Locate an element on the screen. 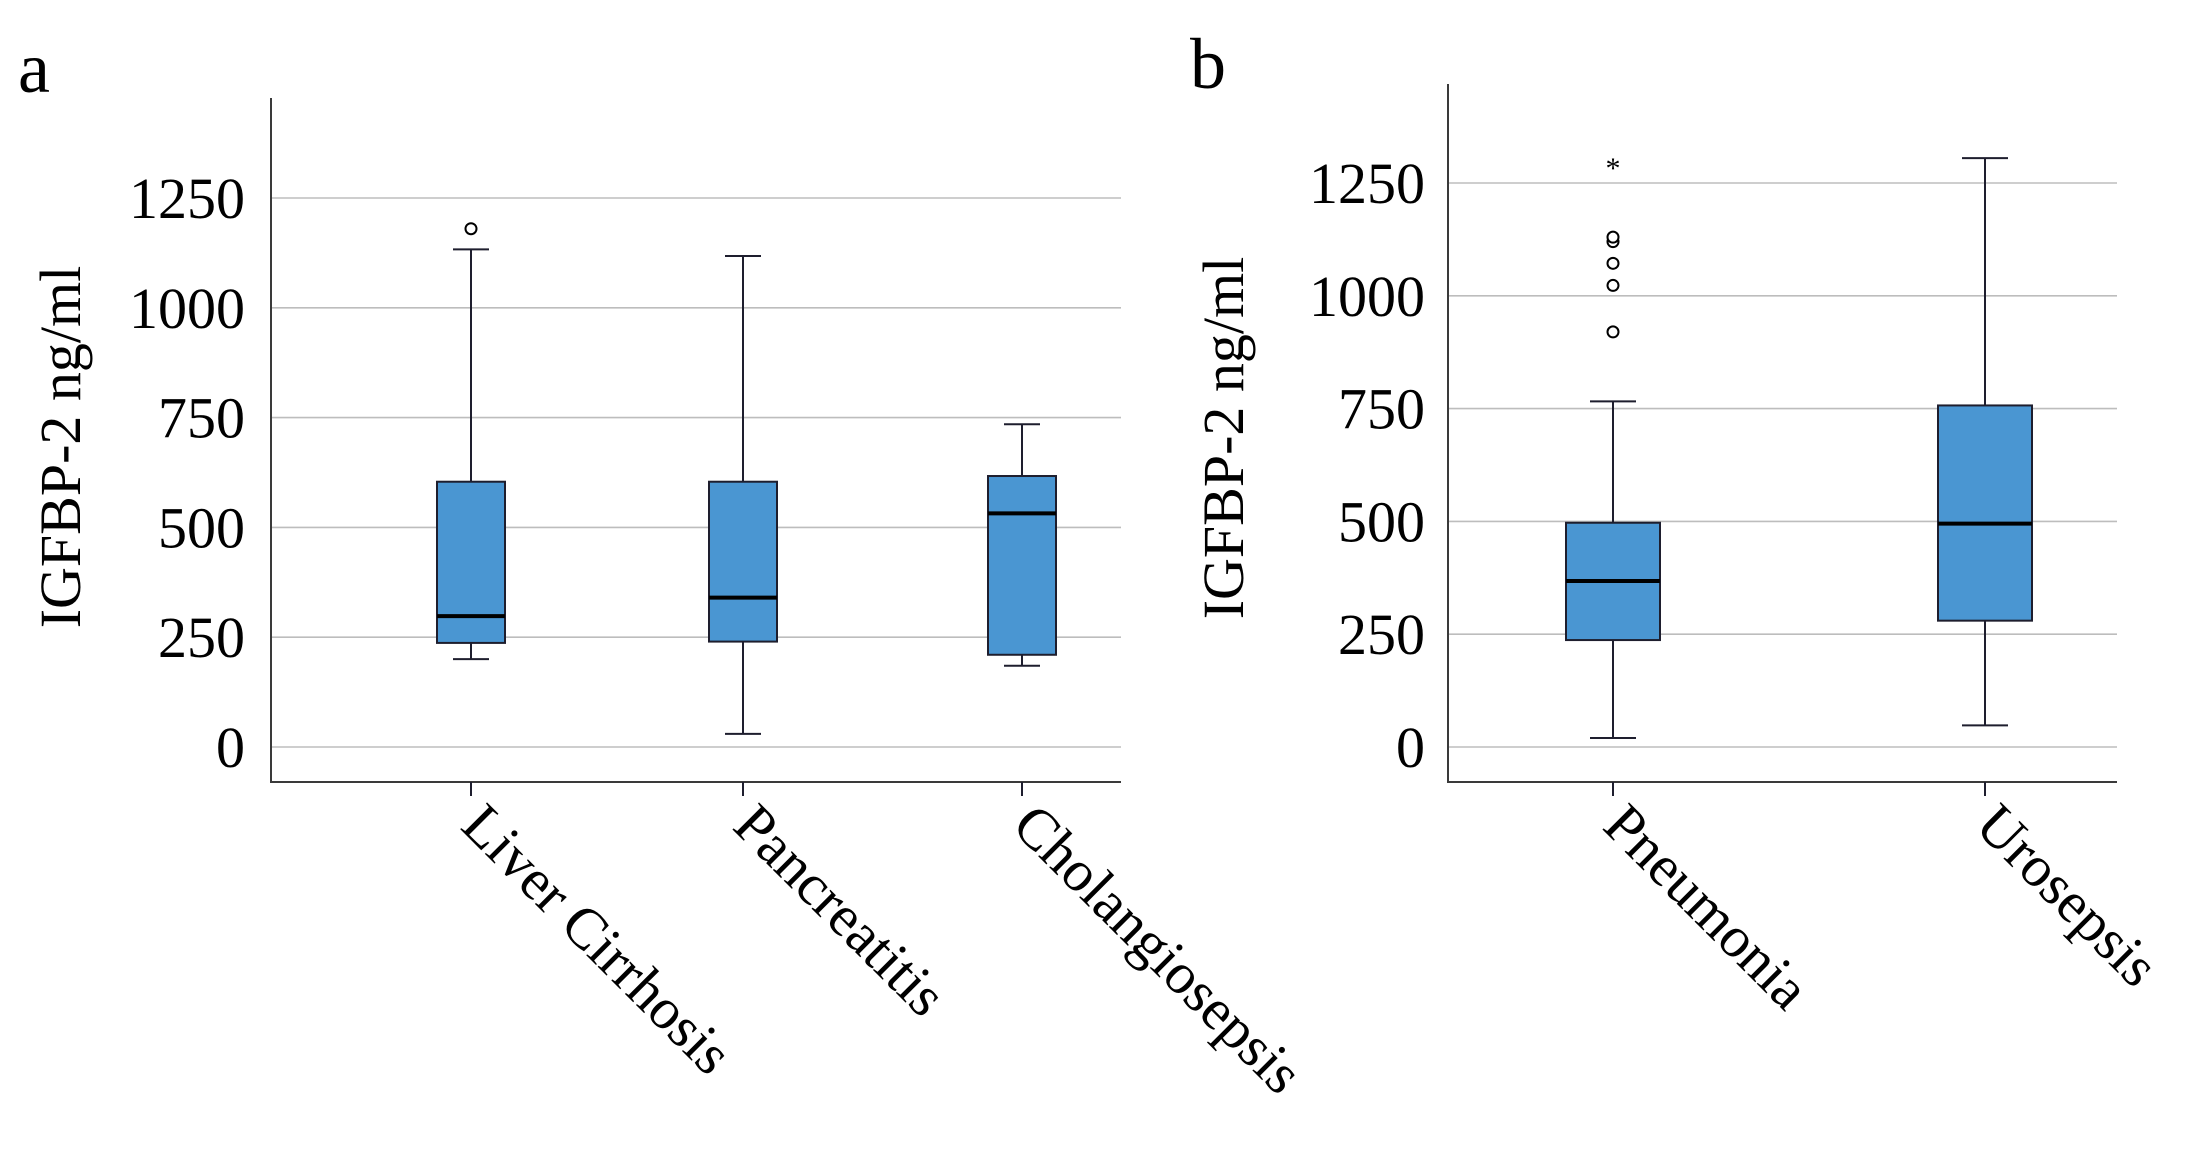  box-urosepsis is located at coordinates (1985, 442).